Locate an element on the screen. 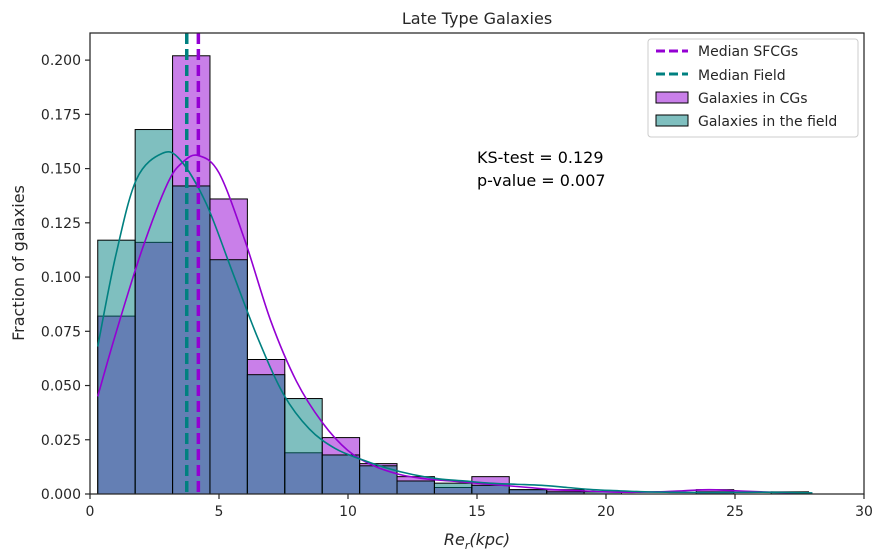 The width and height of the screenshot is (884, 560). x-axis-ticks: 0 5 10 15 20 25 30 is located at coordinates (479, 507).